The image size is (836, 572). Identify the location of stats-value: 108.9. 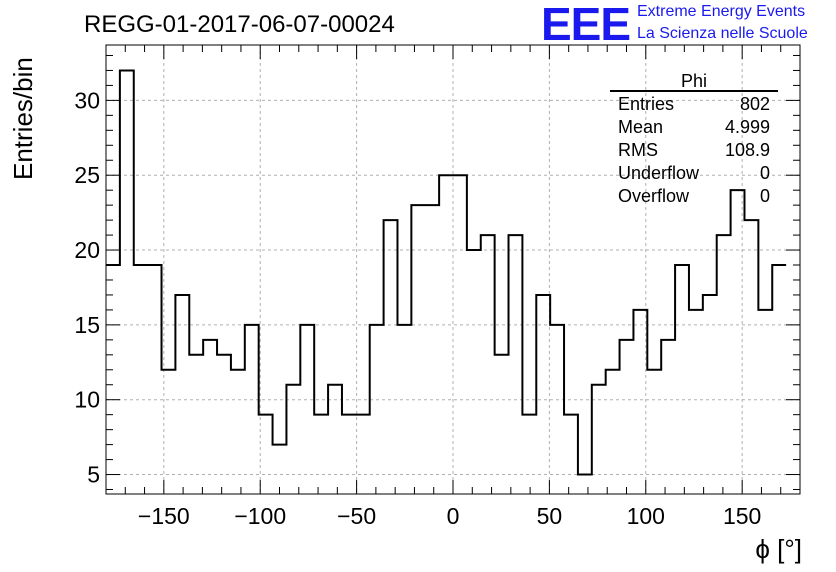
(747, 150).